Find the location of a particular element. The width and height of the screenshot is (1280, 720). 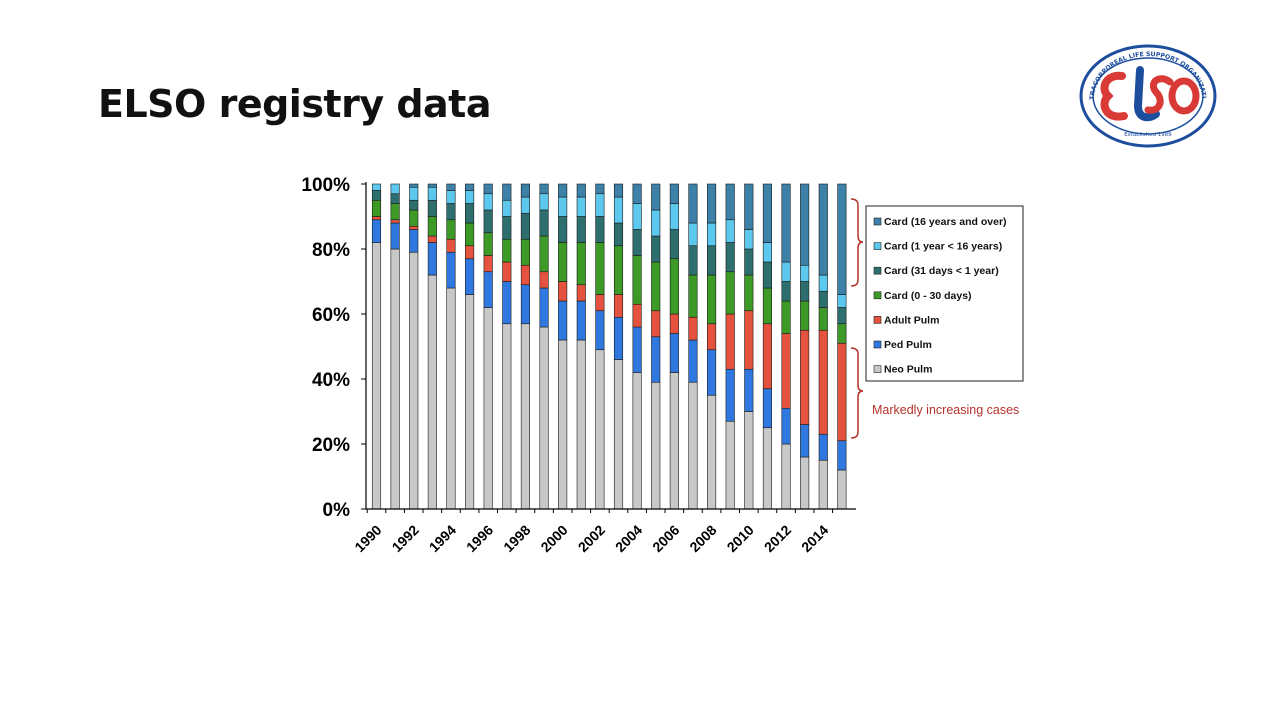

y-tick-label: 40% is located at coordinates (331, 380).